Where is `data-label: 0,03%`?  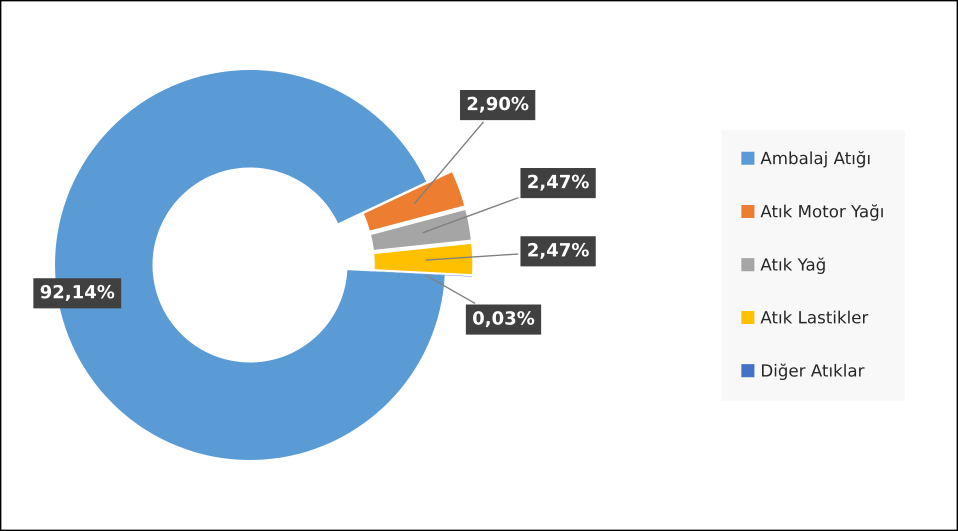 data-label: 0,03% is located at coordinates (503, 319).